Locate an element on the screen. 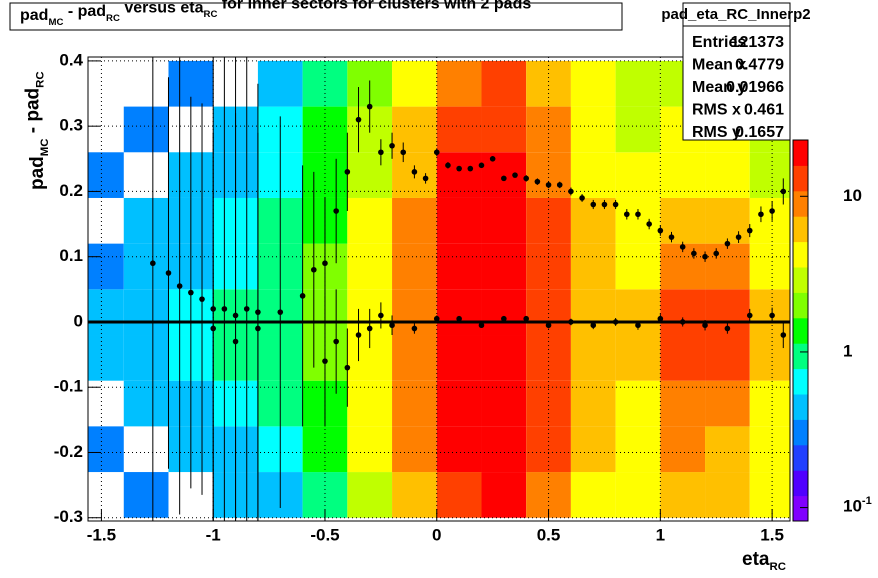 The height and width of the screenshot is (578, 878). x-tick-label: 0.5 is located at coordinates (549, 534).